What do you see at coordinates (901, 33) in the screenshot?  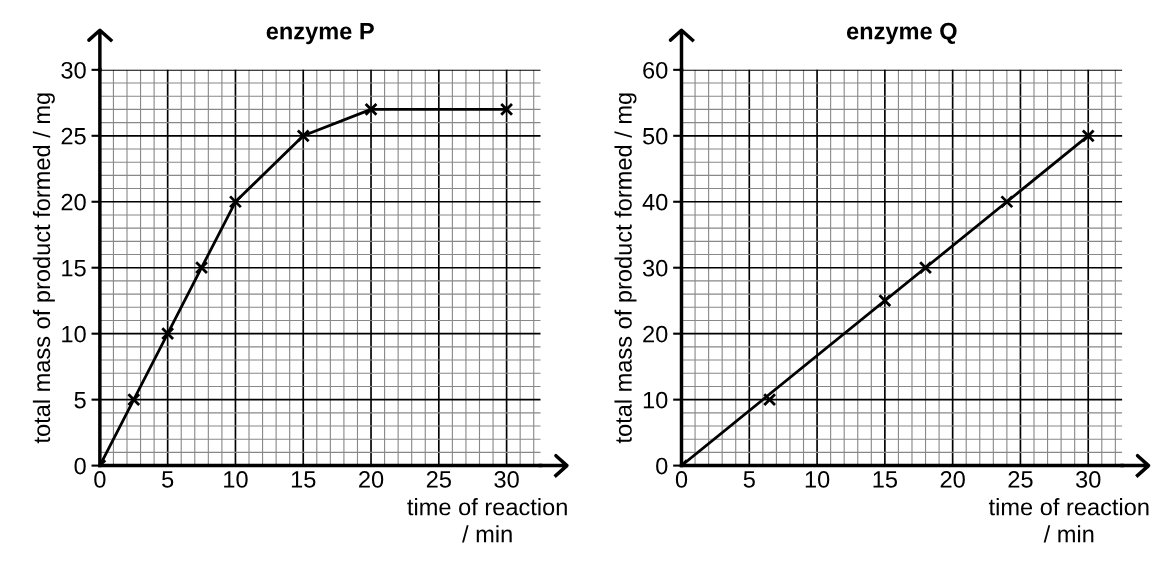 I see `chart-title: enzyme Q` at bounding box center [901, 33].